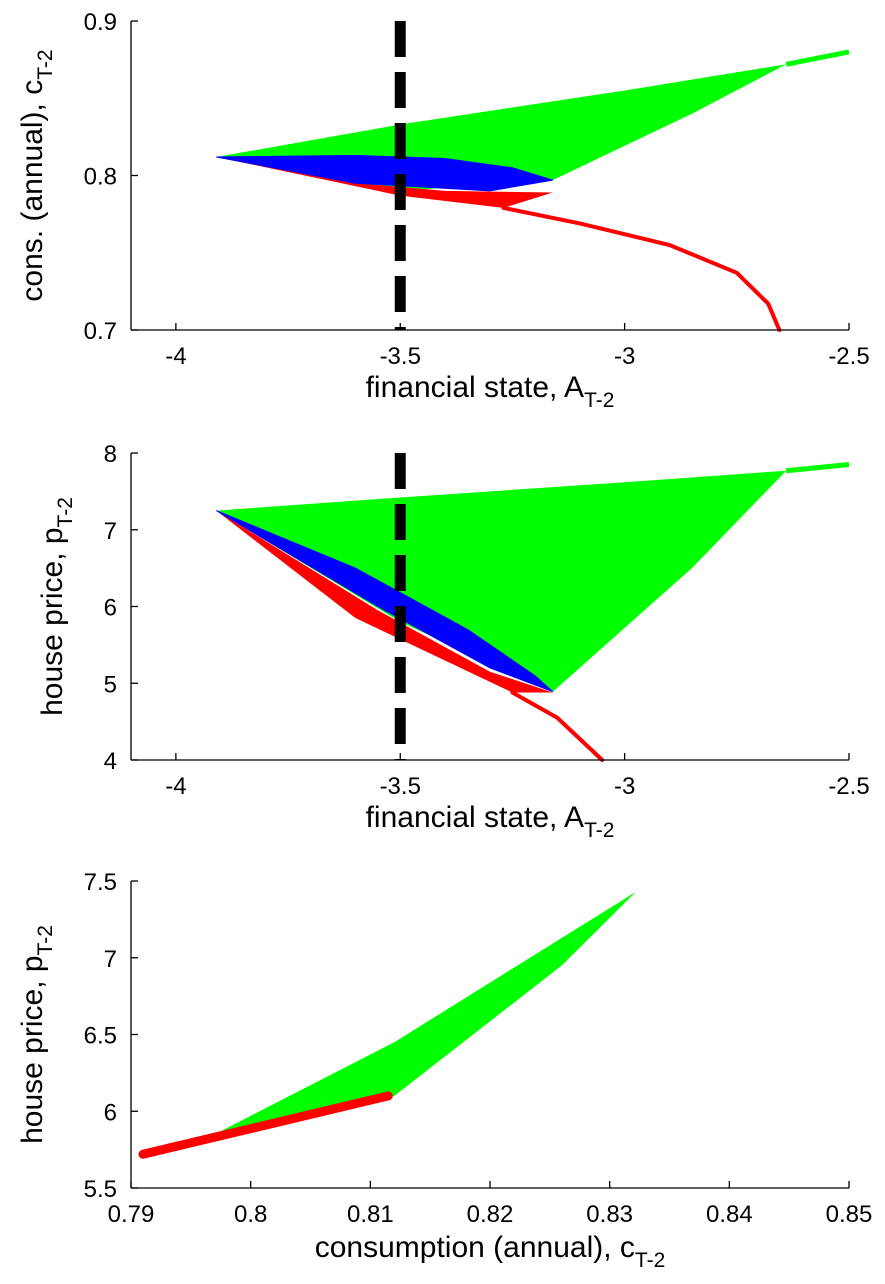 The width and height of the screenshot is (885, 1284). What do you see at coordinates (490, 1214) in the screenshot?
I see `panel-3-x-tick-label: 0.82` at bounding box center [490, 1214].